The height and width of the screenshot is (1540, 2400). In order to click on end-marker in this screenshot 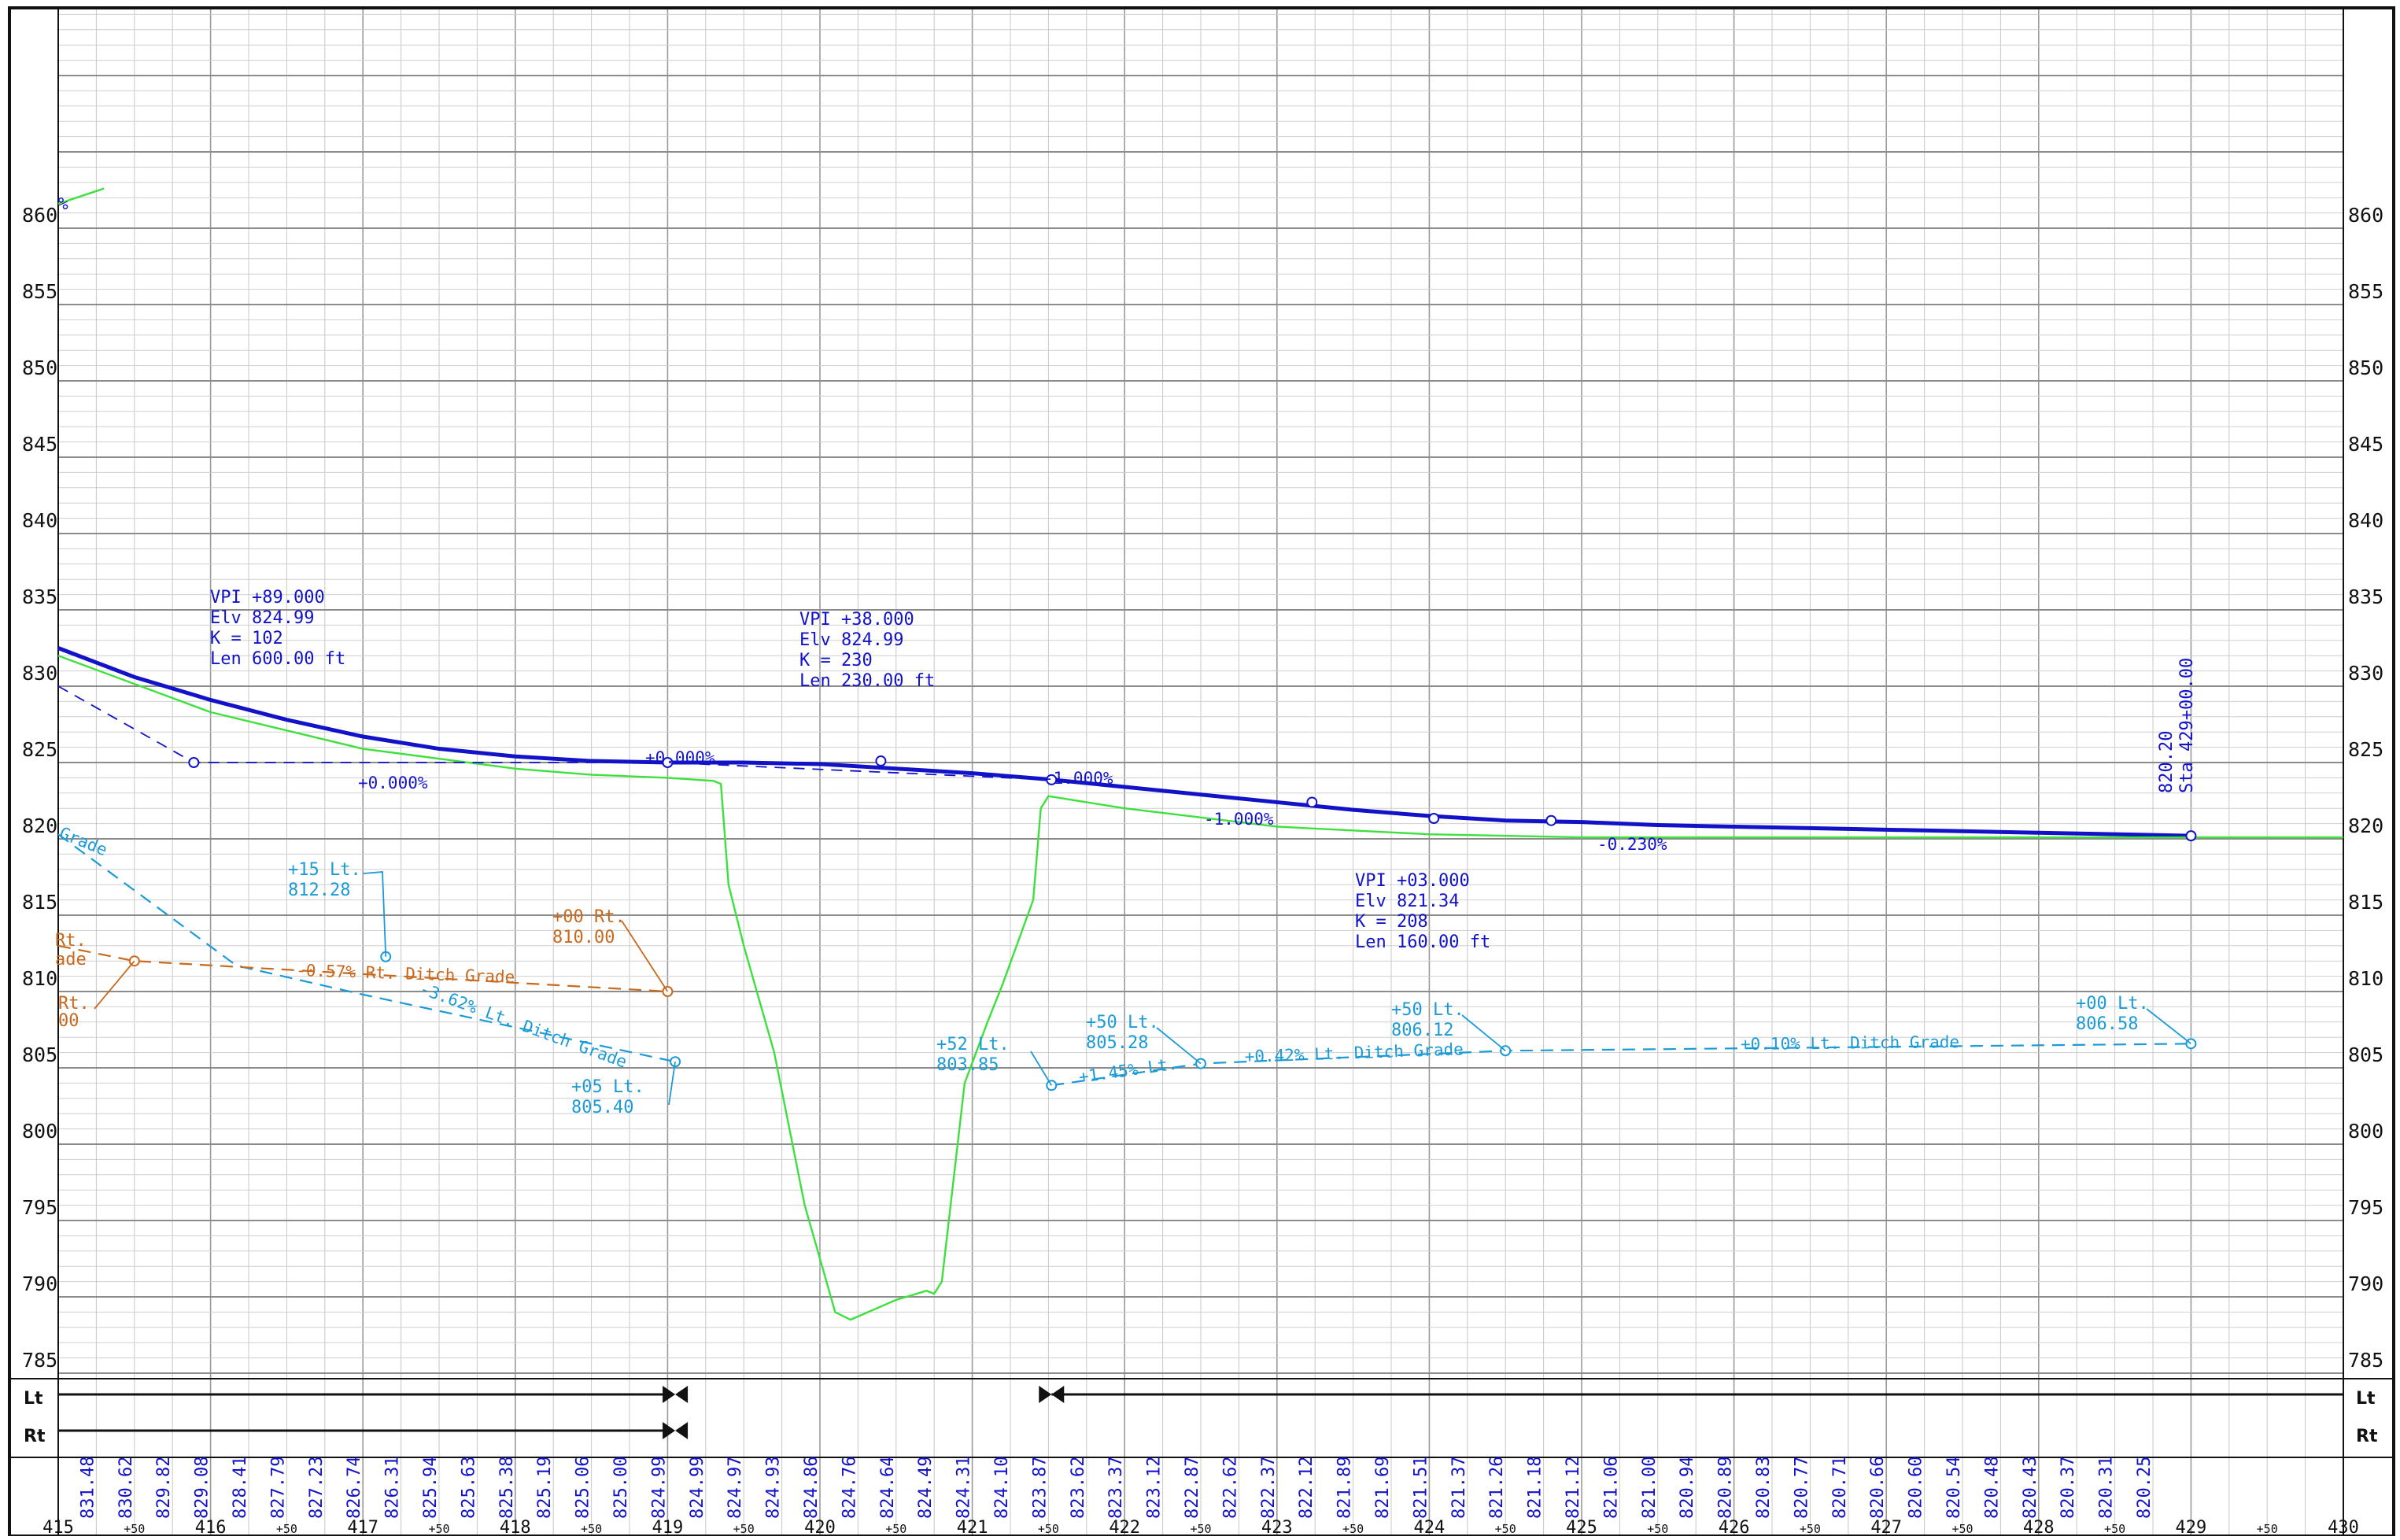, I will do `click(2191, 836)`.